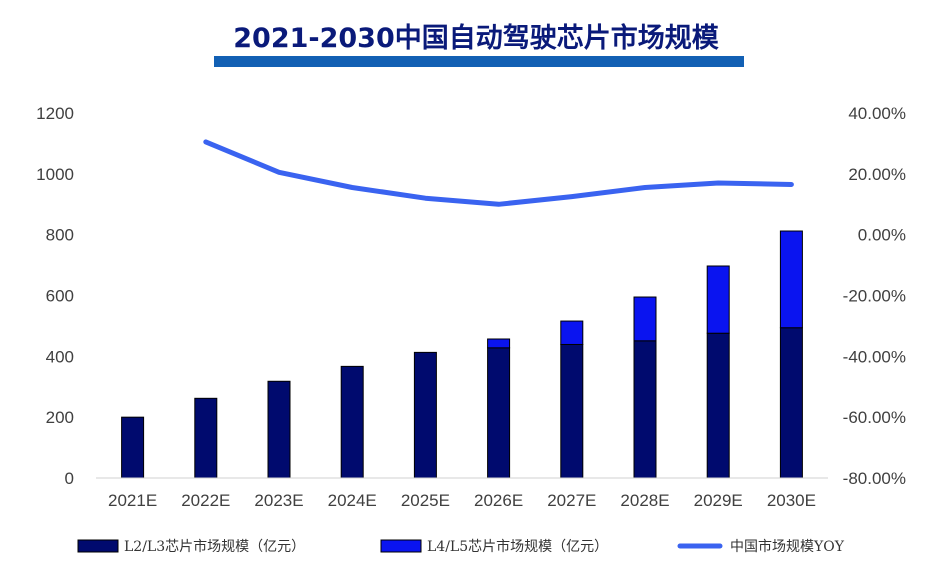 This screenshot has width=928, height=576. Describe the element at coordinates (214, 546) in the screenshot. I see `legend-label: L2/L3芯片市场规模（亿元）` at that location.